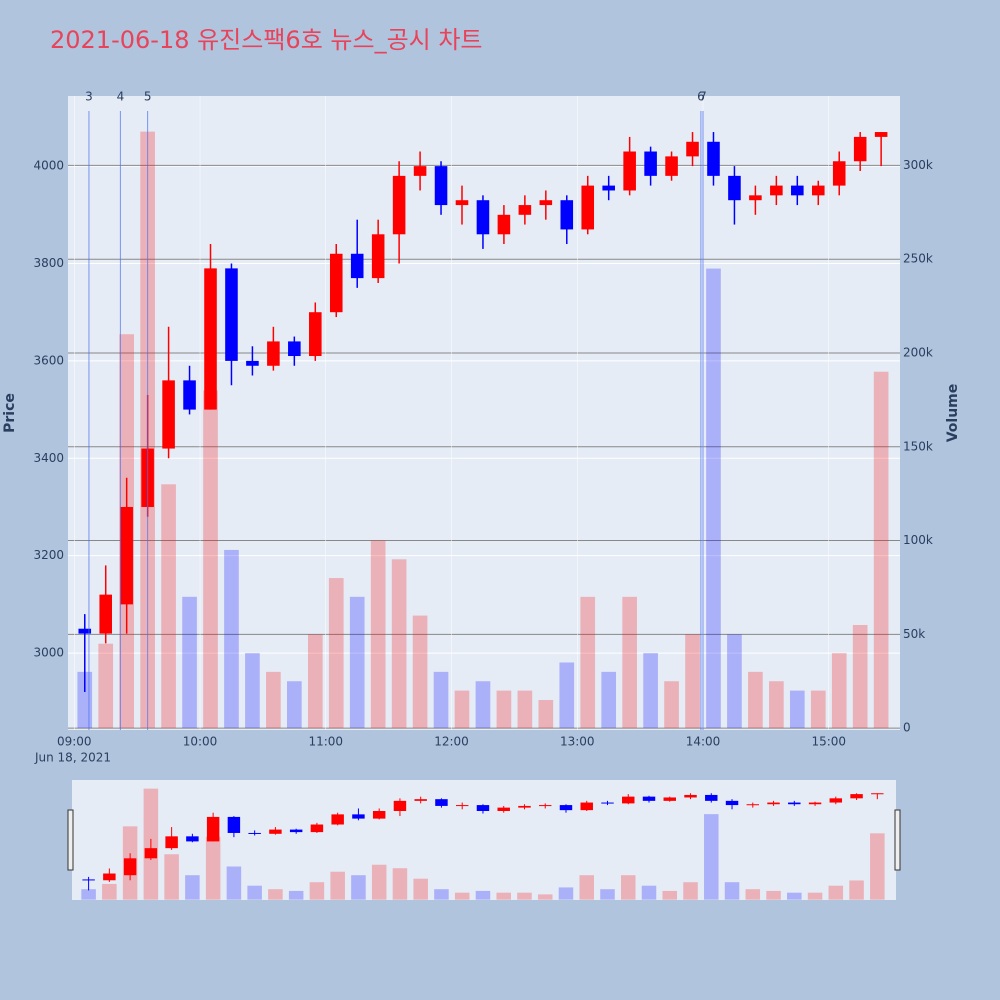 The width and height of the screenshot is (1000, 1000). Describe the element at coordinates (48, 360) in the screenshot. I see `y-tick-label: 3600` at that location.